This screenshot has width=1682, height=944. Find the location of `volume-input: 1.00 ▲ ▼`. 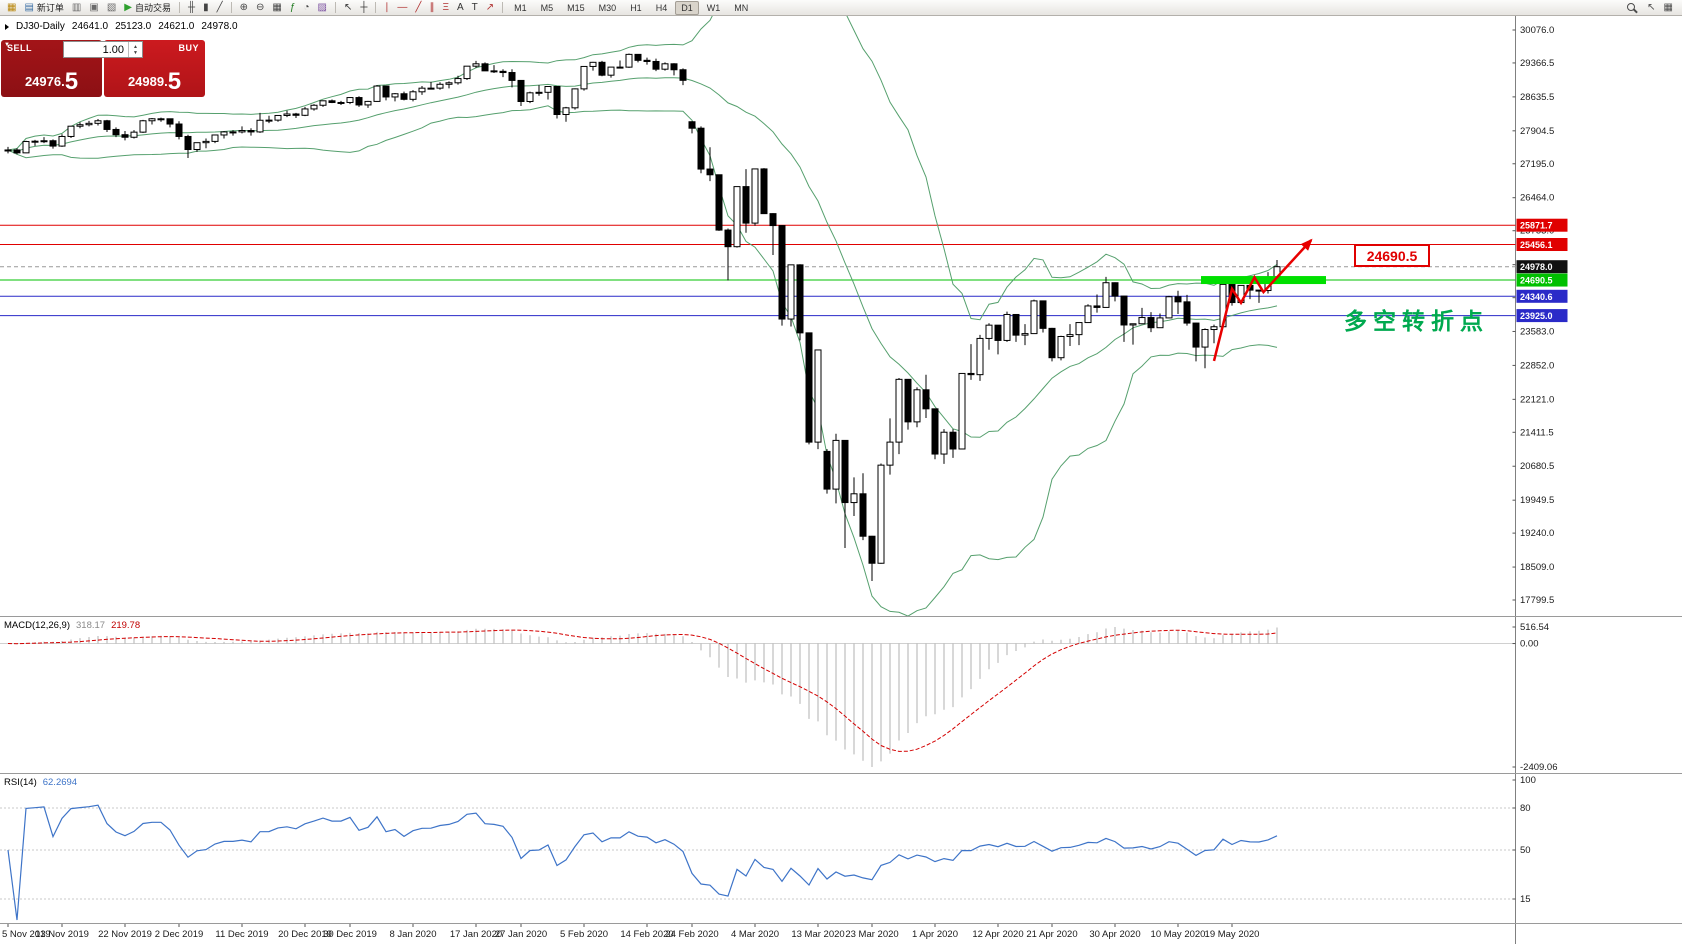

volume-input: 1.00 ▲ ▼ is located at coordinates (103, 49).